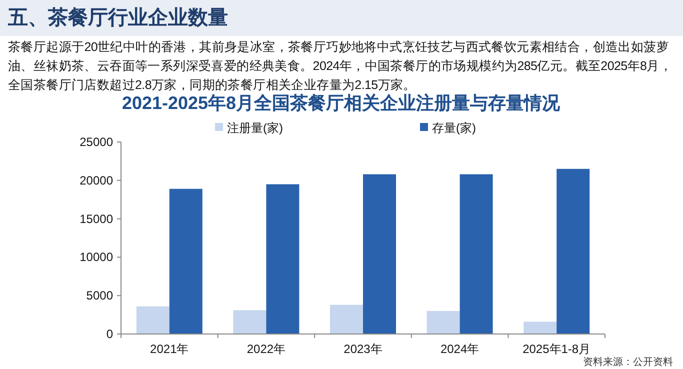 The height and width of the screenshot is (369, 683). Describe the element at coordinates (454, 128) in the screenshot. I see `legend-label: 存量(家)` at that location.